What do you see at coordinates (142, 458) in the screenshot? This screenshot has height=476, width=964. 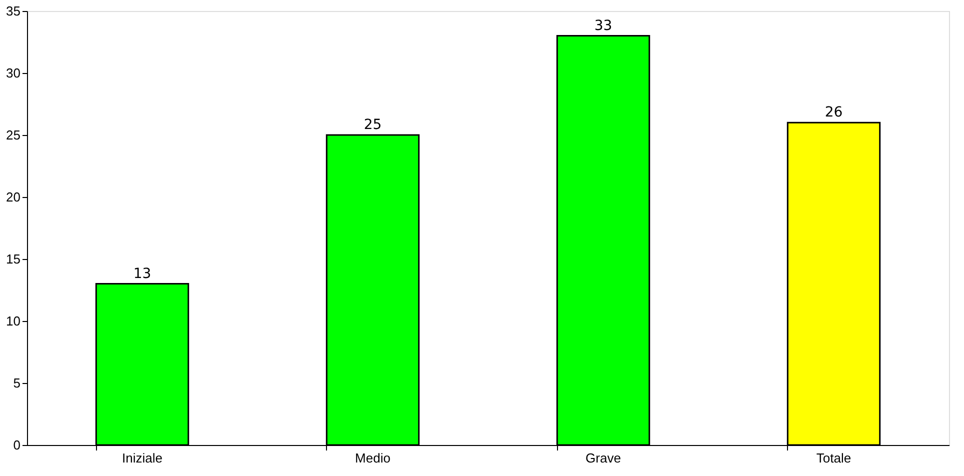 I see `x-tick-label: Iniziale` at bounding box center [142, 458].